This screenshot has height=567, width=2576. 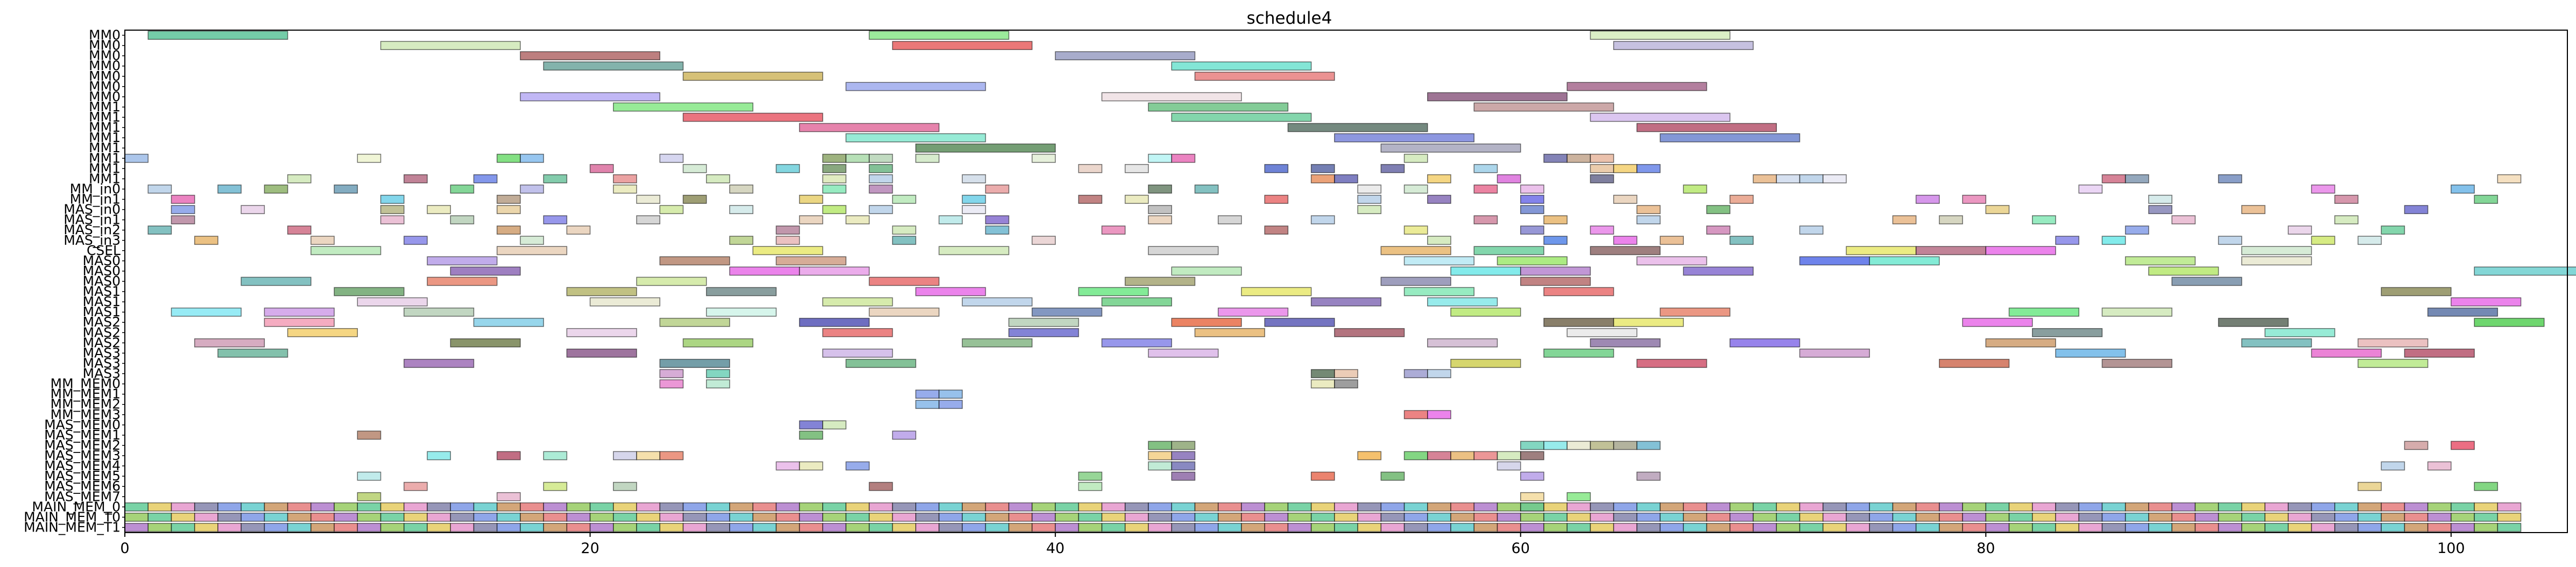 I want to click on row-label: MM_in1, so click(x=95, y=199).